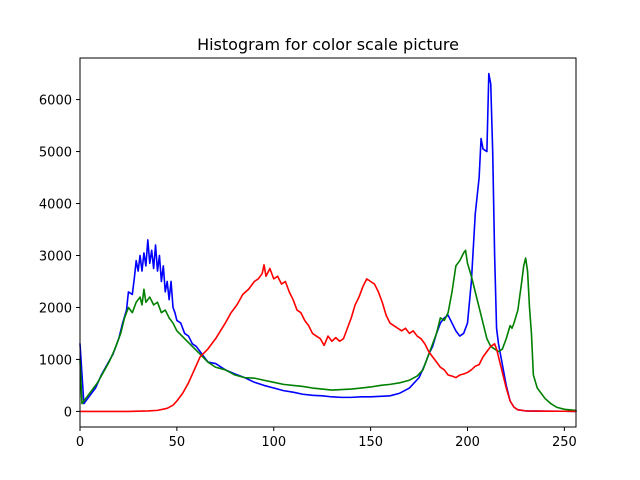  What do you see at coordinates (68, 412) in the screenshot?
I see `y-tick-label: 0` at bounding box center [68, 412].